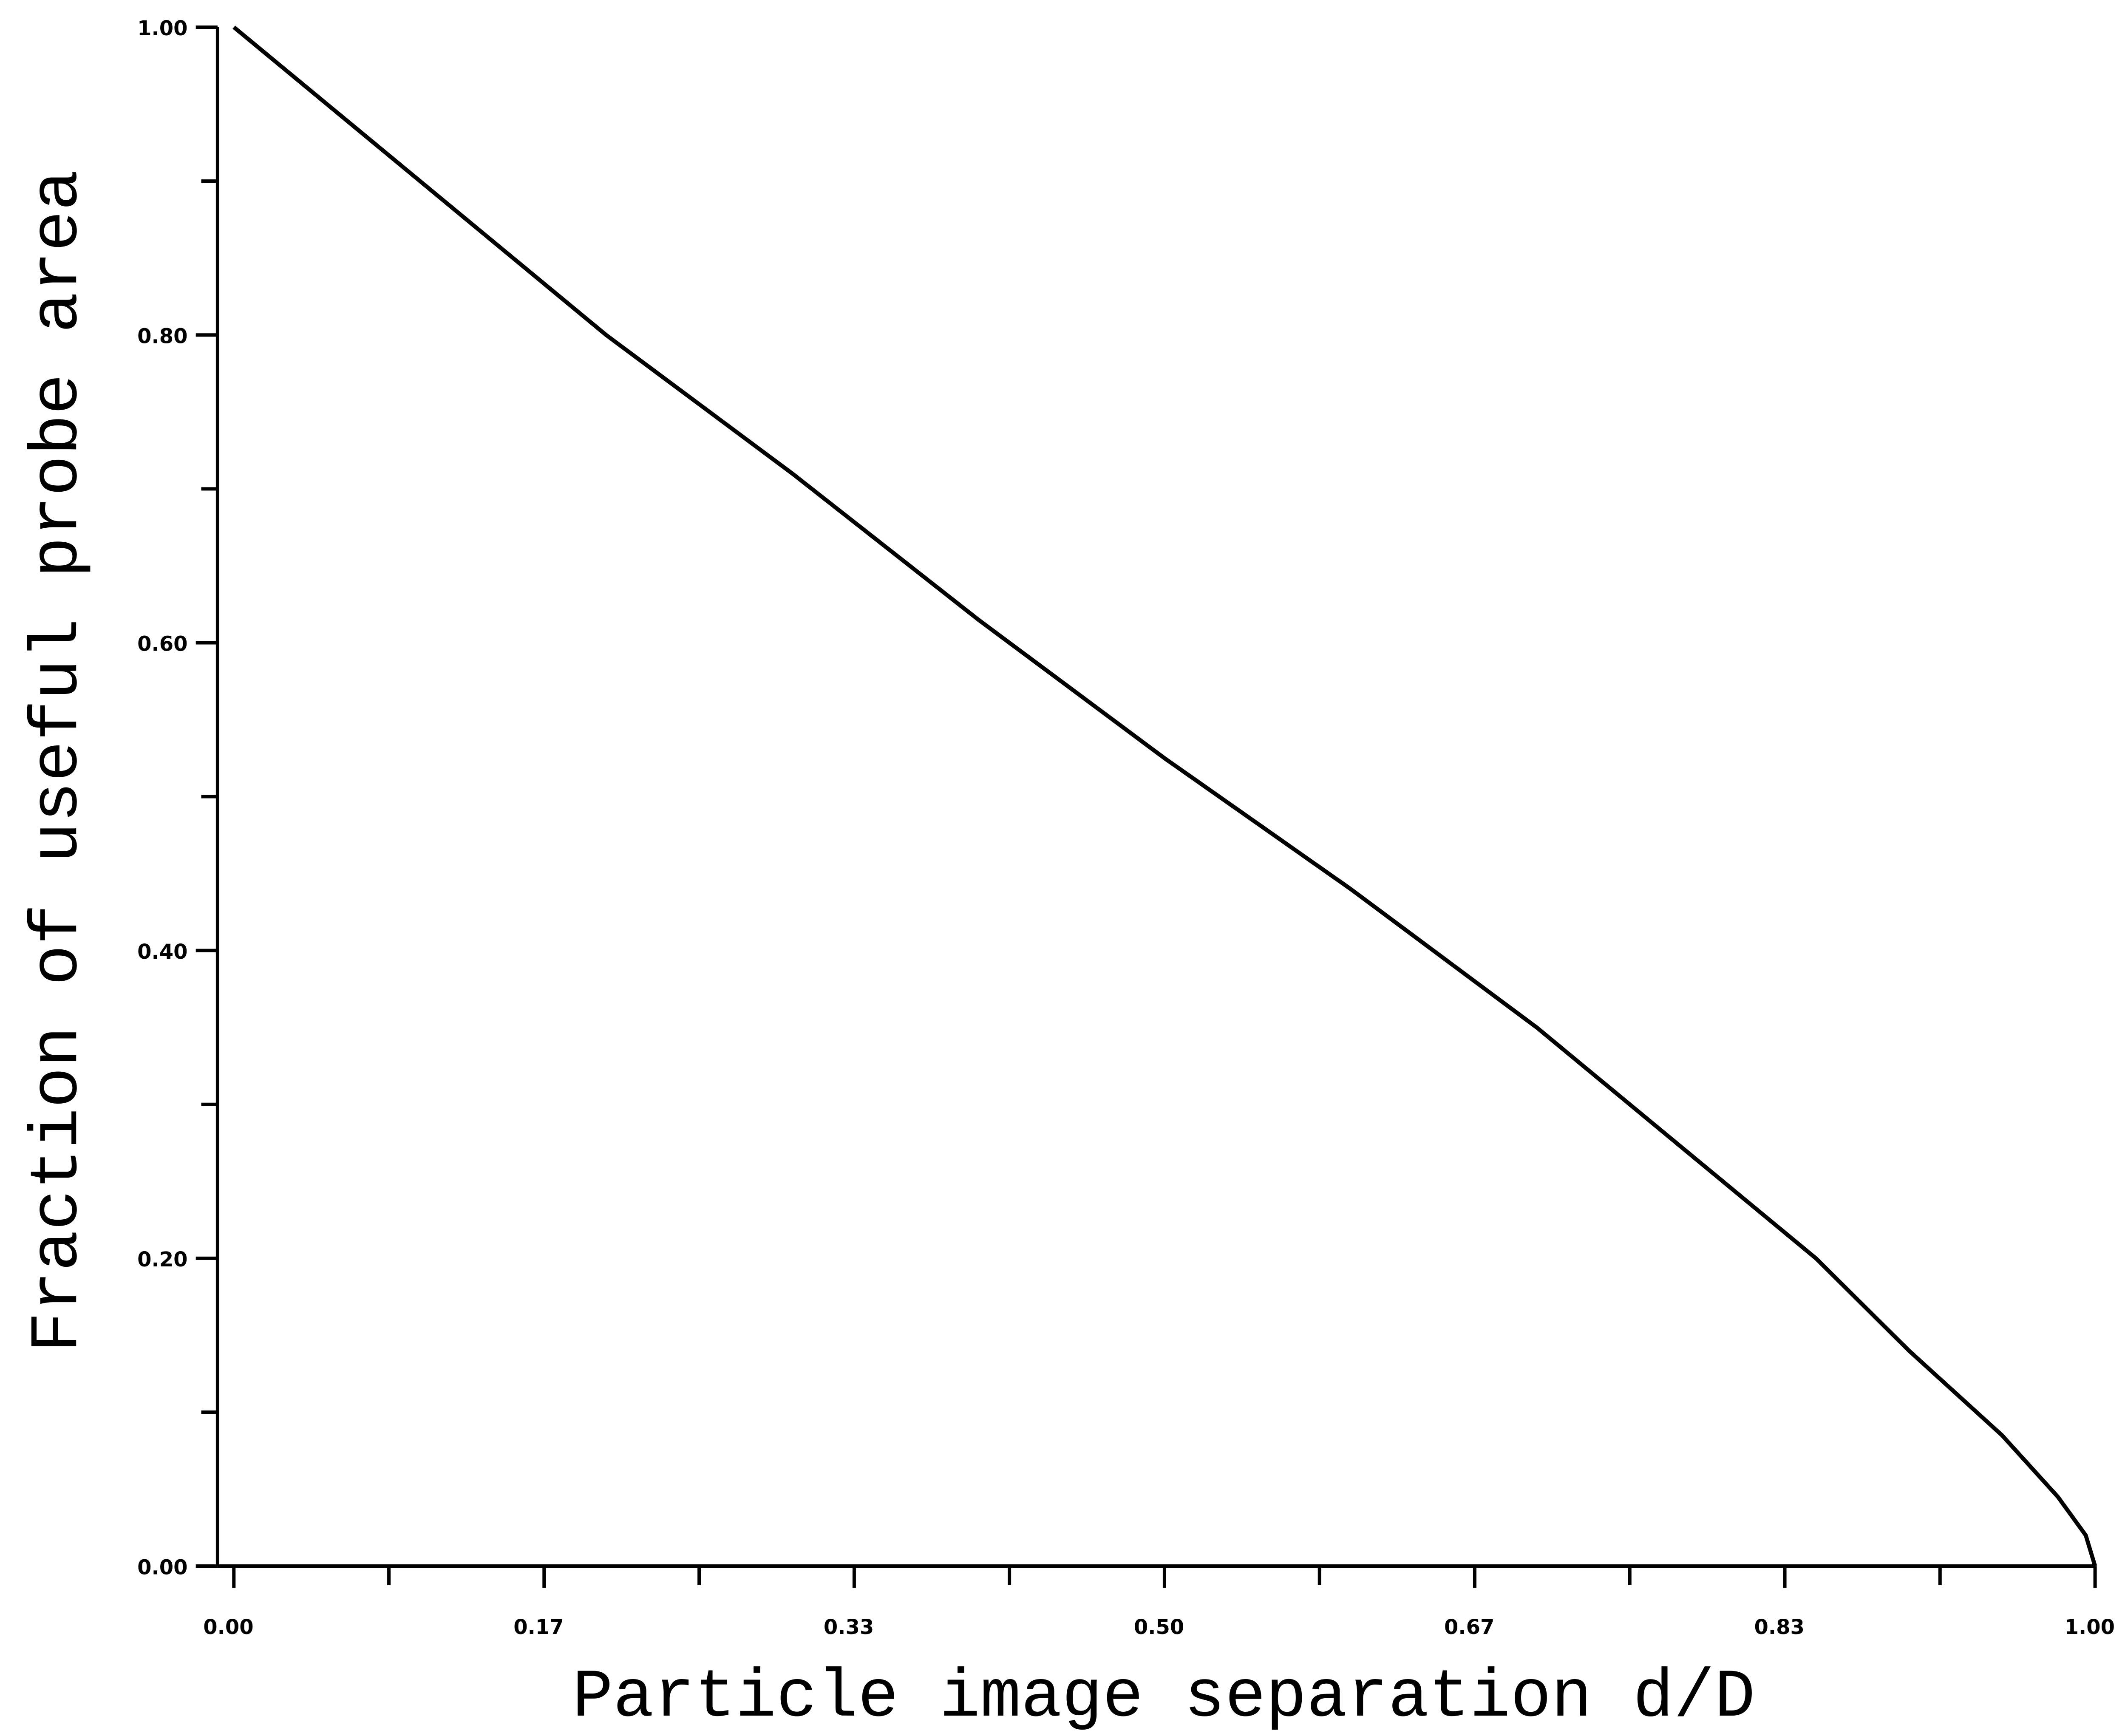 This screenshot has width=2125, height=1736. Describe the element at coordinates (1163, 1698) in the screenshot. I see `x-axis-label: Particle image separation d/D` at that location.